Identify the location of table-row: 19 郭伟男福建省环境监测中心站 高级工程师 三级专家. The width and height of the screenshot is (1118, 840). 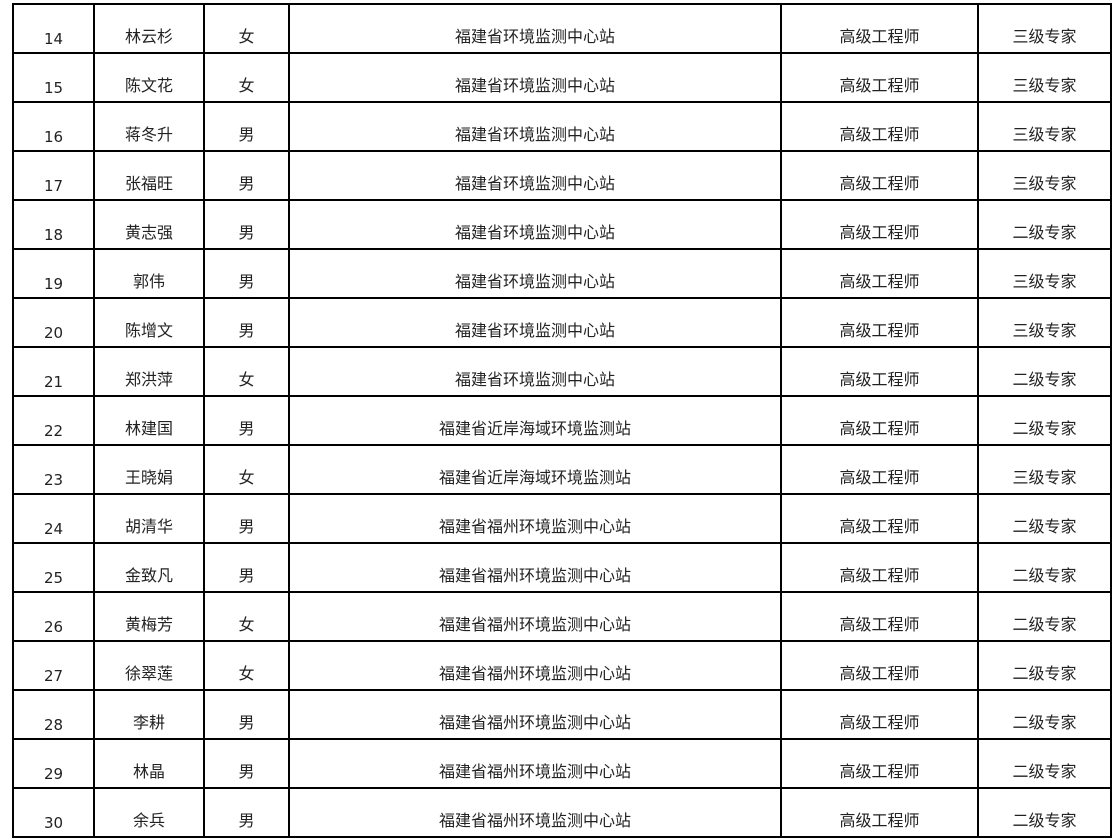
(562, 273).